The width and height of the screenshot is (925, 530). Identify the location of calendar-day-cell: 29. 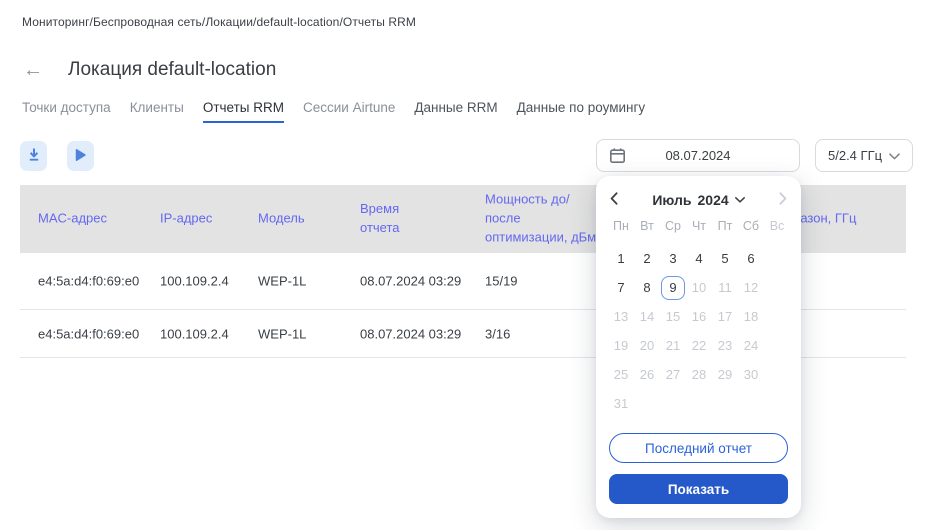
(725, 374).